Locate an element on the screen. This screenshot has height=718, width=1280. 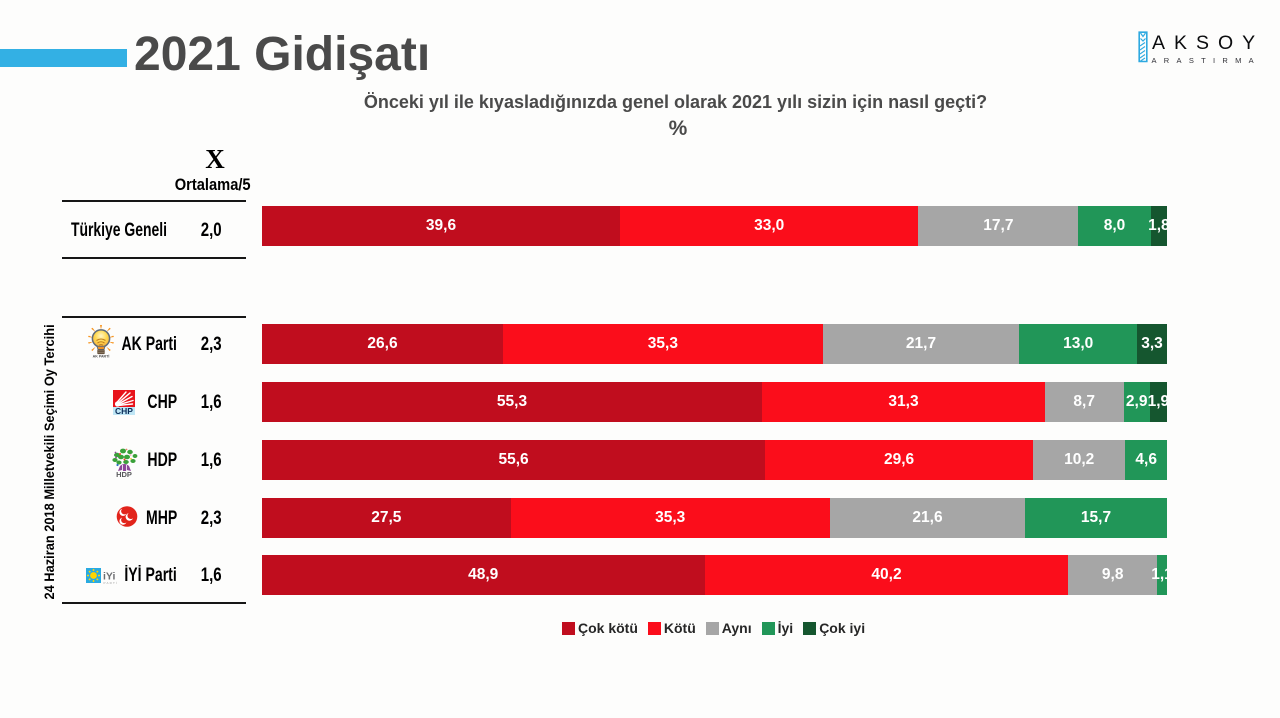
svg-text: HDP is located at coordinates (124, 474).